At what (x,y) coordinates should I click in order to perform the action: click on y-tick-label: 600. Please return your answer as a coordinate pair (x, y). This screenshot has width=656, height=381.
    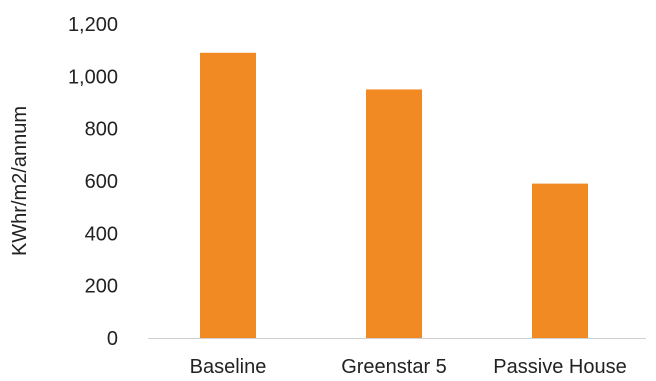
    Looking at the image, I should click on (101, 182).